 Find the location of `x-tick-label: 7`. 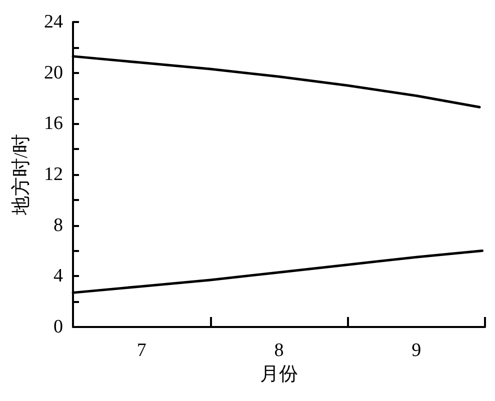

x-tick-label: 7 is located at coordinates (141, 350).